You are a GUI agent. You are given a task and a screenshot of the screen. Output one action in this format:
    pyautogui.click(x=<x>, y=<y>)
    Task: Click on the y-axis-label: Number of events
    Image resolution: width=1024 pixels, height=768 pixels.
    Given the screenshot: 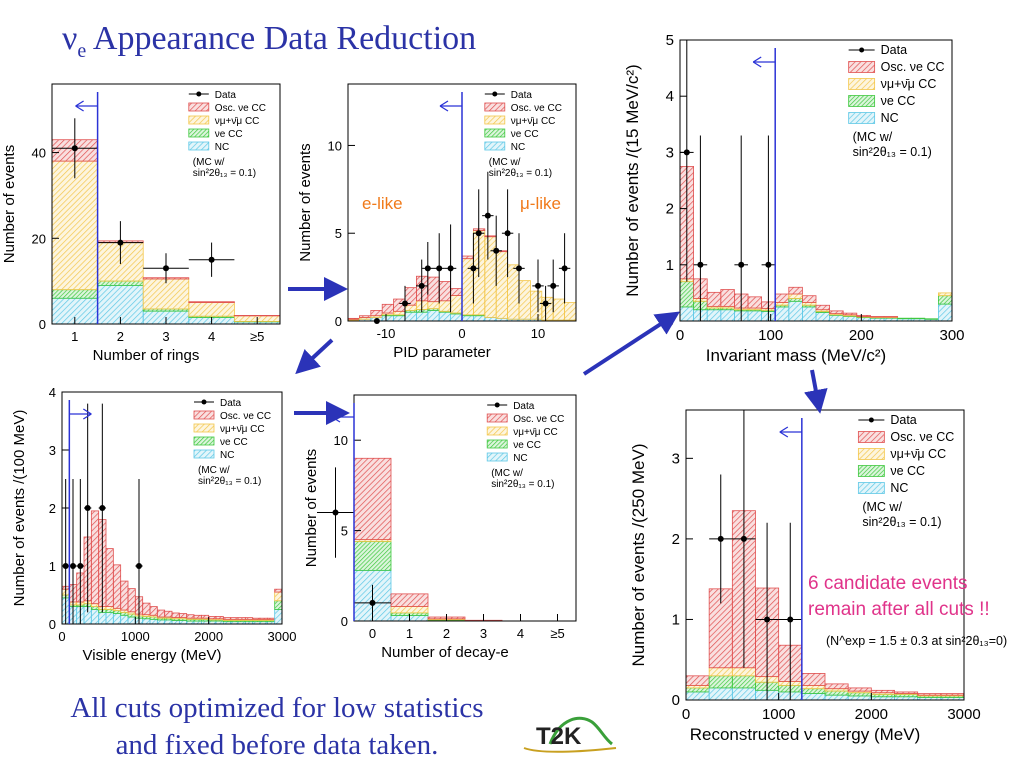 What is the action you would take?
    pyautogui.click(x=311, y=508)
    